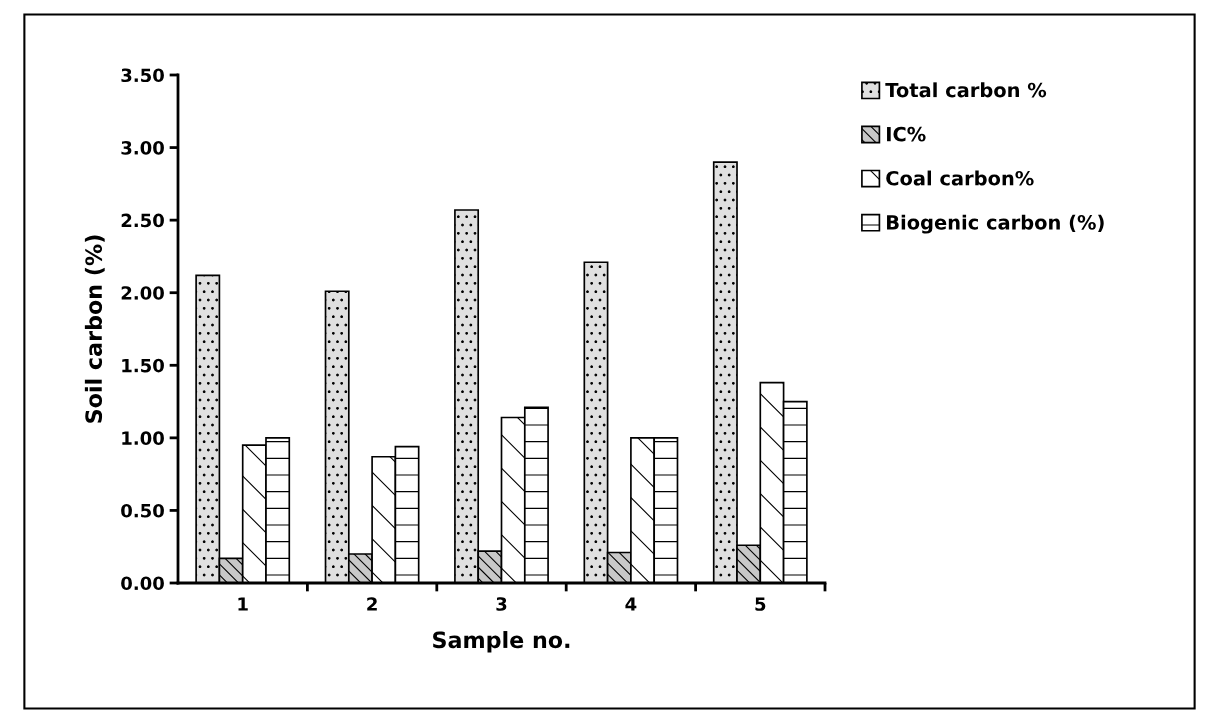  I want to click on legend-label: Total carbon %, so click(966, 90).